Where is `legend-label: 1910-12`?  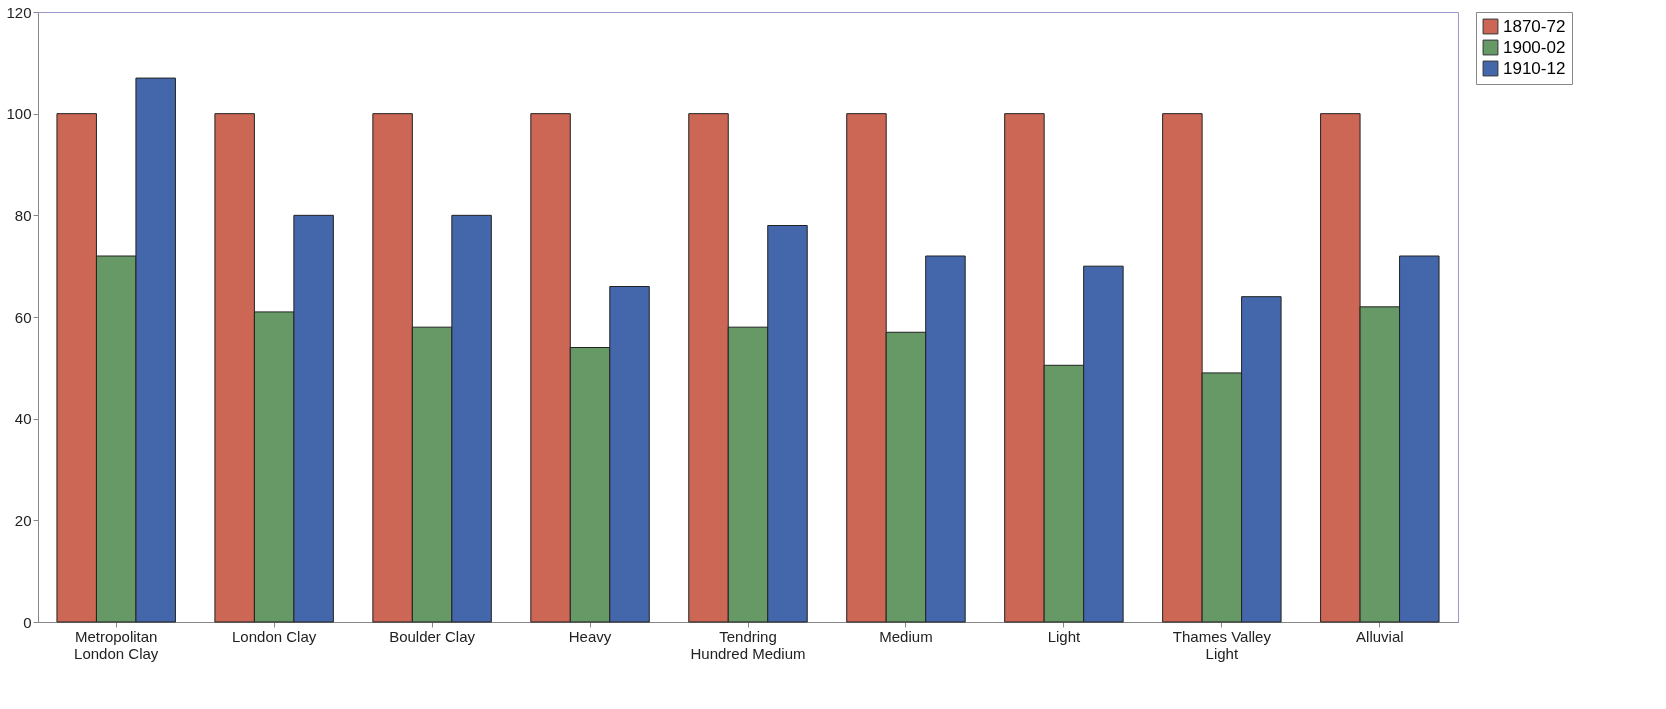 legend-label: 1910-12 is located at coordinates (1534, 68).